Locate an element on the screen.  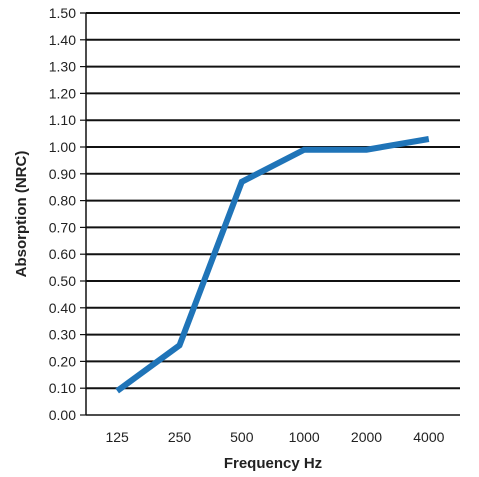
x-tick-label: 2000 is located at coordinates (366, 437).